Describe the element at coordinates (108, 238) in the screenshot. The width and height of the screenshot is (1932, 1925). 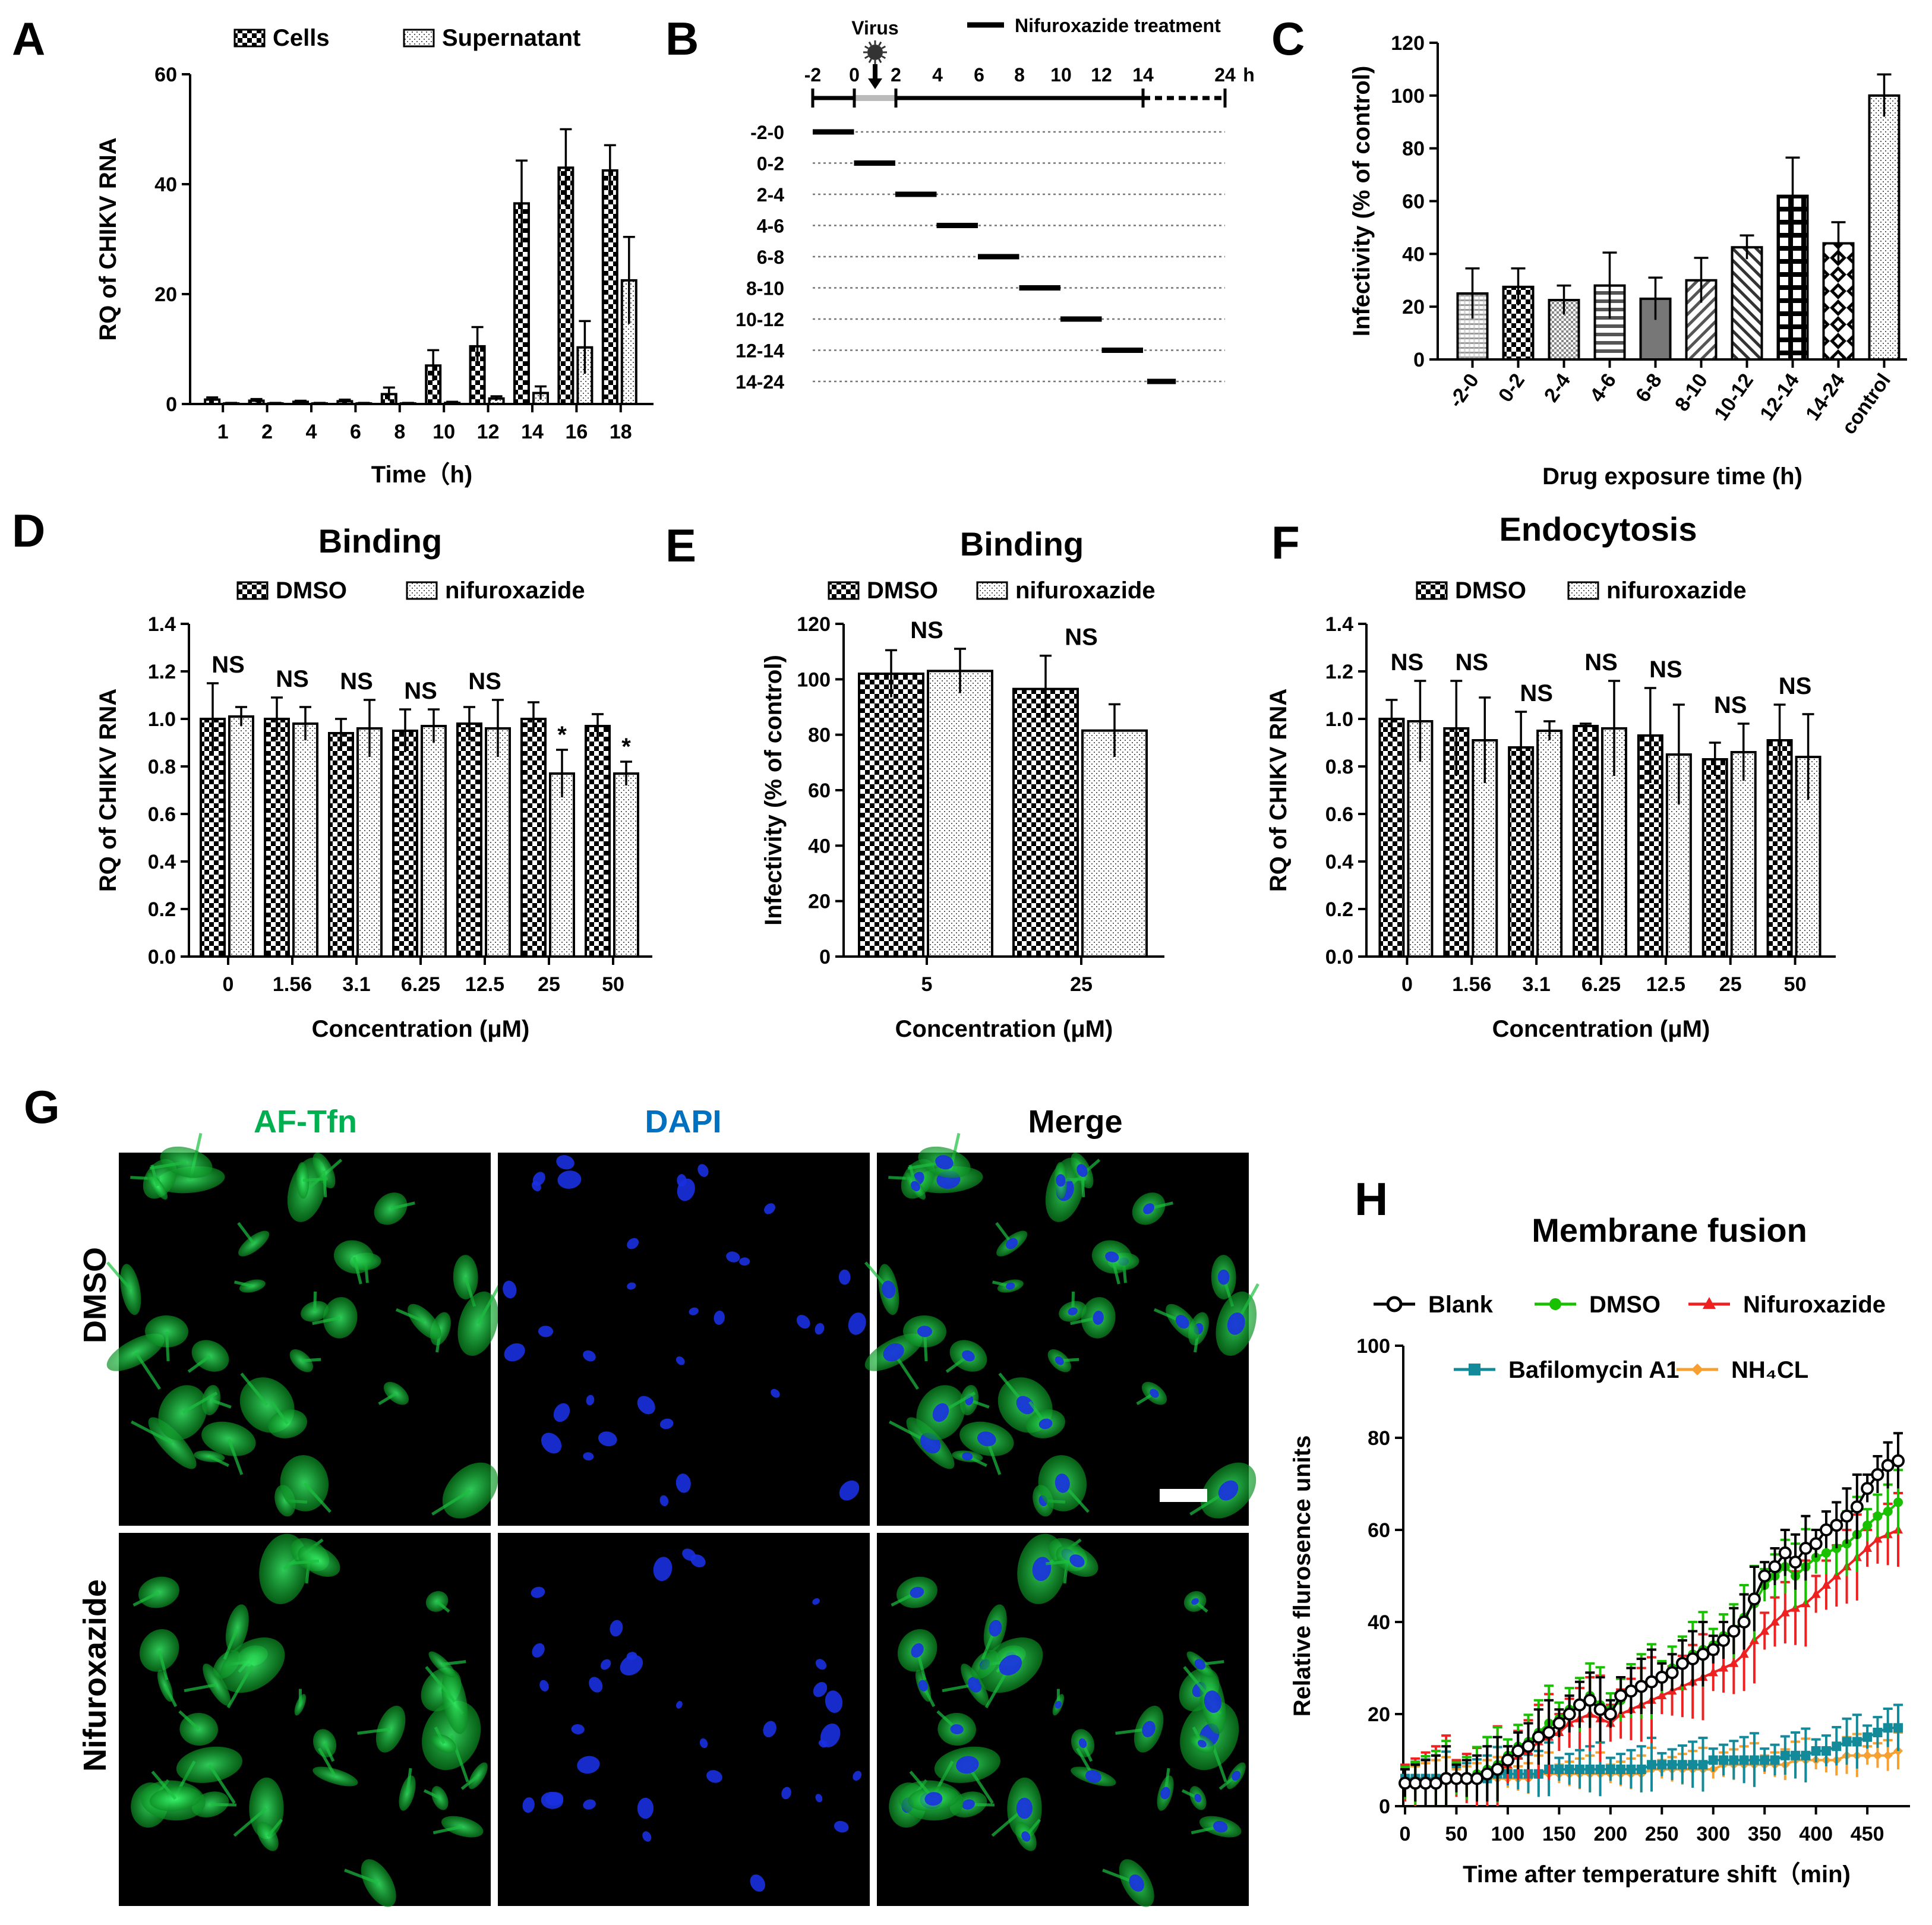
I see `y-axis-label: RQ of CHIKV RNA` at that location.